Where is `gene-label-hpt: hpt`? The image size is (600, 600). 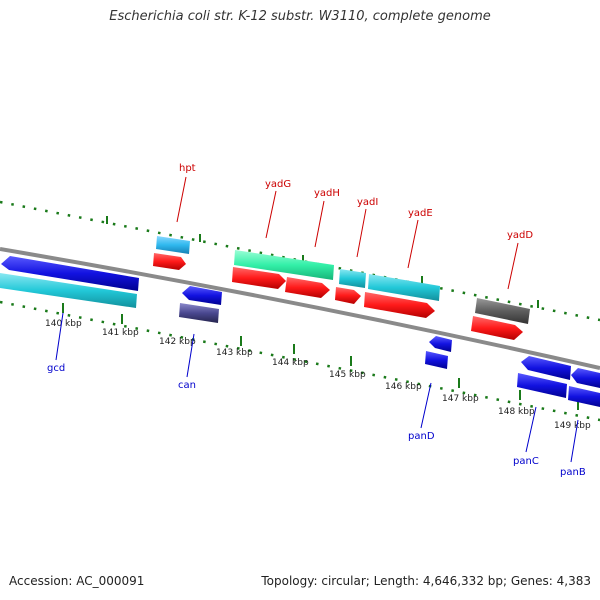 gene-label-hpt: hpt is located at coordinates (187, 168).